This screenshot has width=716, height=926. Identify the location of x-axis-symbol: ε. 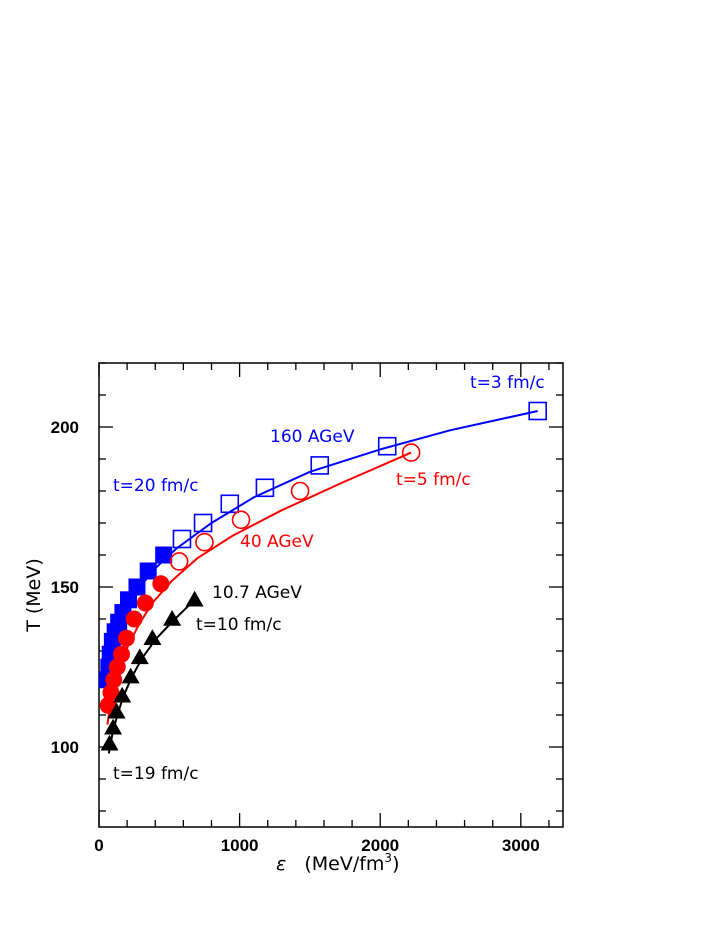
(281, 864).